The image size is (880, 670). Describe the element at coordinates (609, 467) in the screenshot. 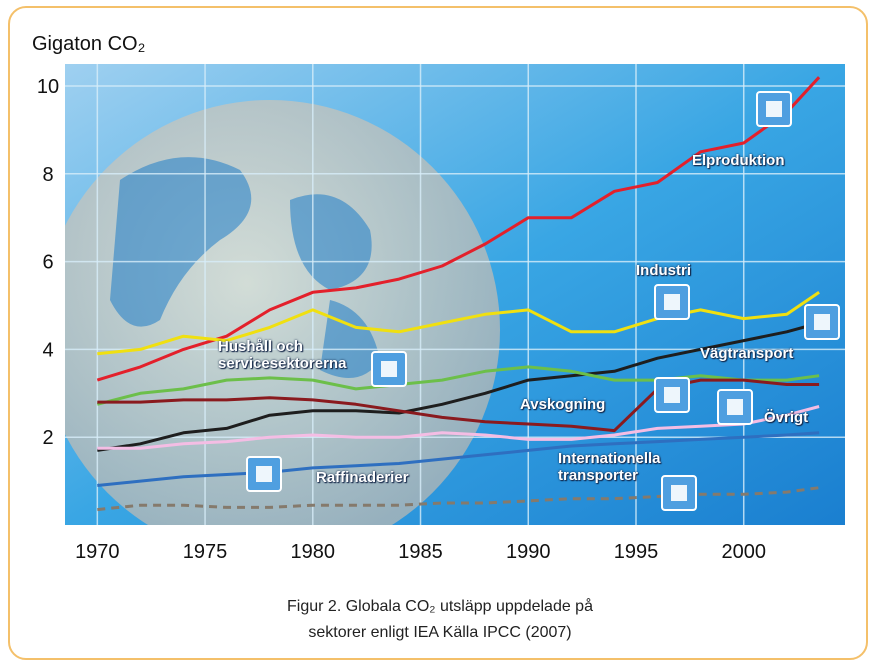

I see `series-label: Internationella transporter` at that location.